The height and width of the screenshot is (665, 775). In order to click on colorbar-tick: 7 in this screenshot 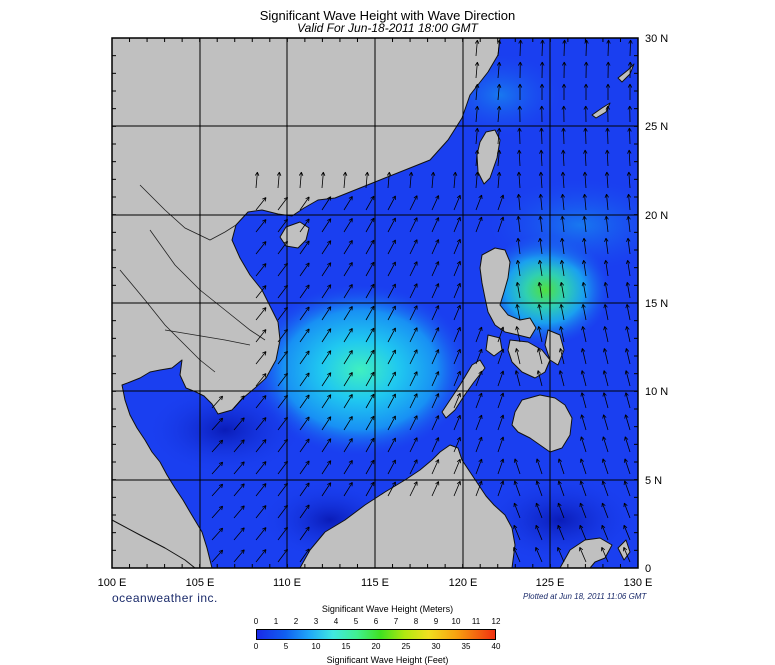, I will do `click(396, 621)`.